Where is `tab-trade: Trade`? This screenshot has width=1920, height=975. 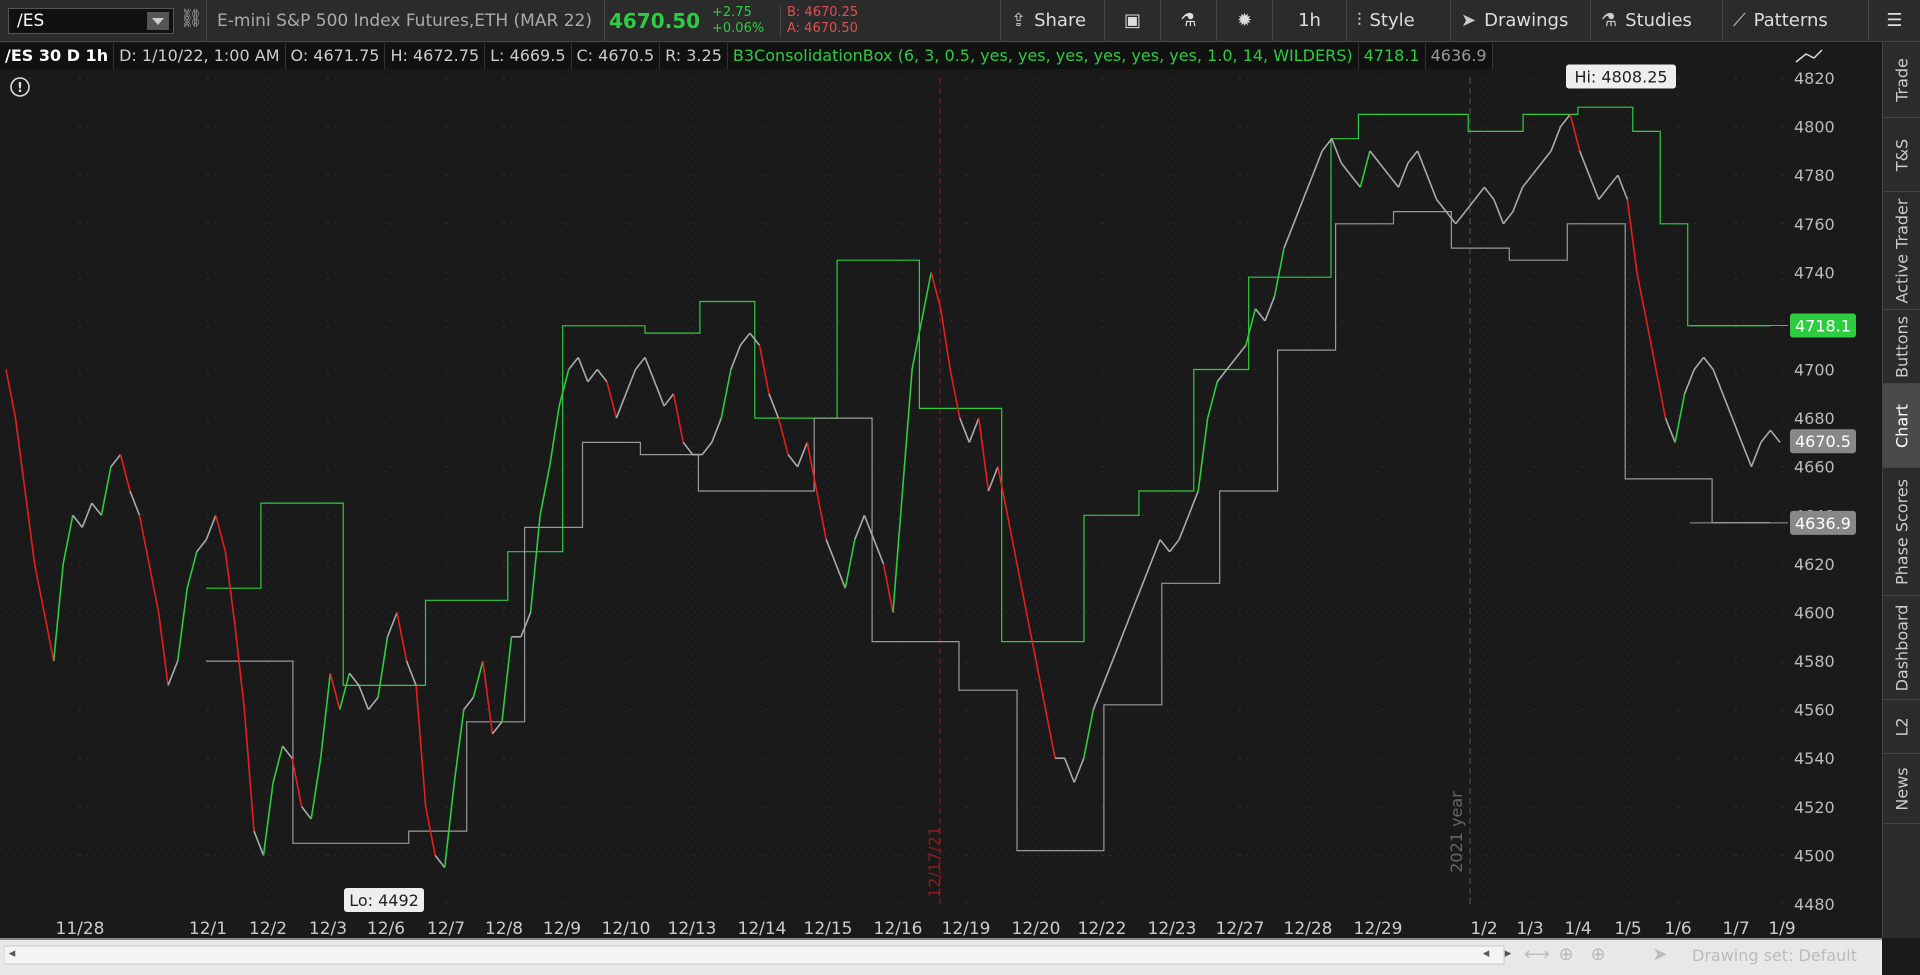
tab-trade: Trade is located at coordinates (1901, 80).